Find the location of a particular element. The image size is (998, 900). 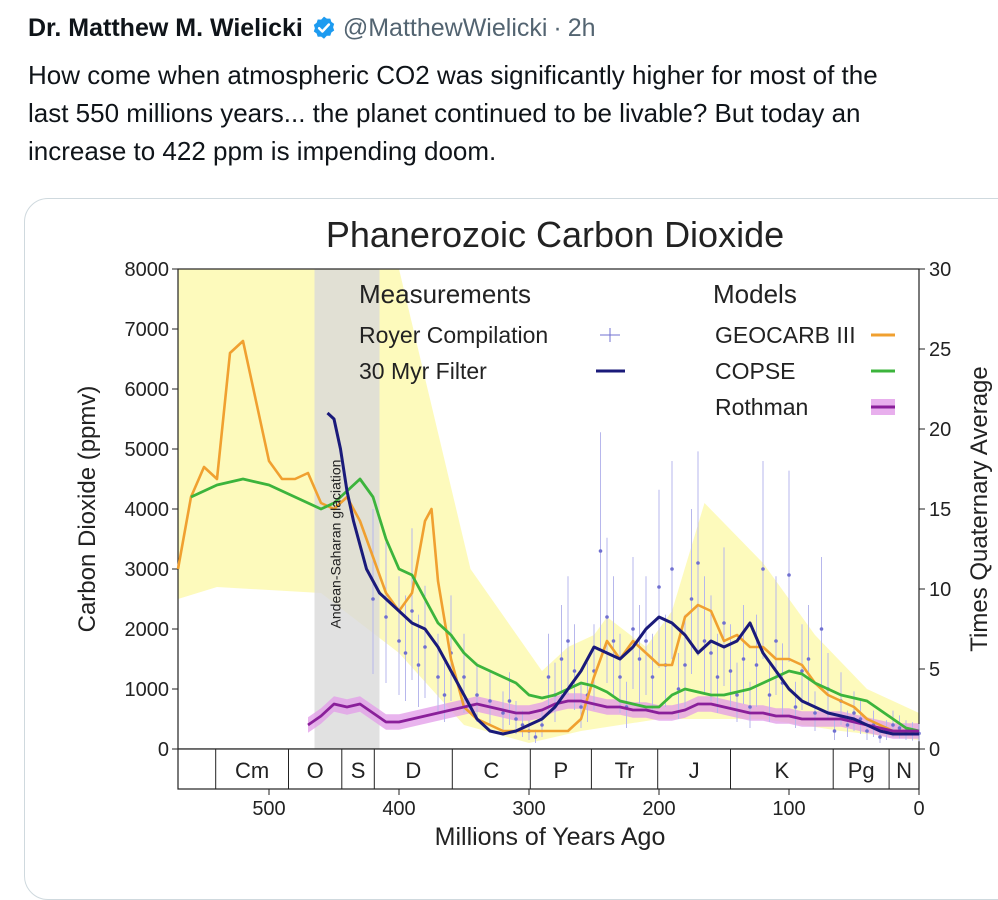

legend-filter-label: 30 Myr Filter is located at coordinates (423, 371).